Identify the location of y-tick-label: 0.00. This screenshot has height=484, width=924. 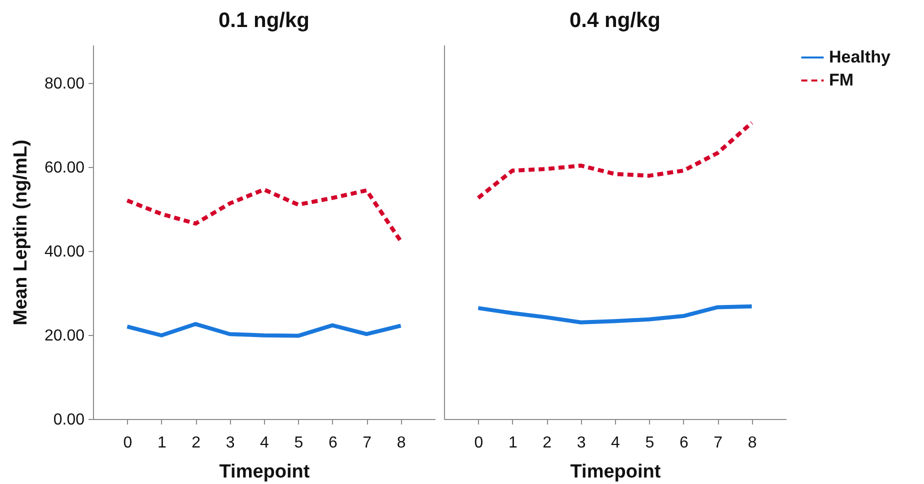
(69, 420).